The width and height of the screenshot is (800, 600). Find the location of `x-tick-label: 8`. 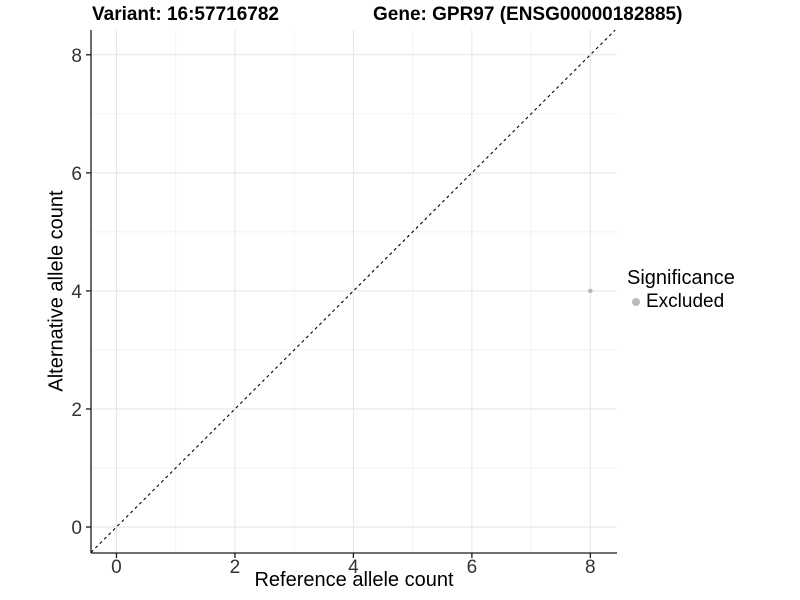

x-tick-label: 8 is located at coordinates (590, 567).